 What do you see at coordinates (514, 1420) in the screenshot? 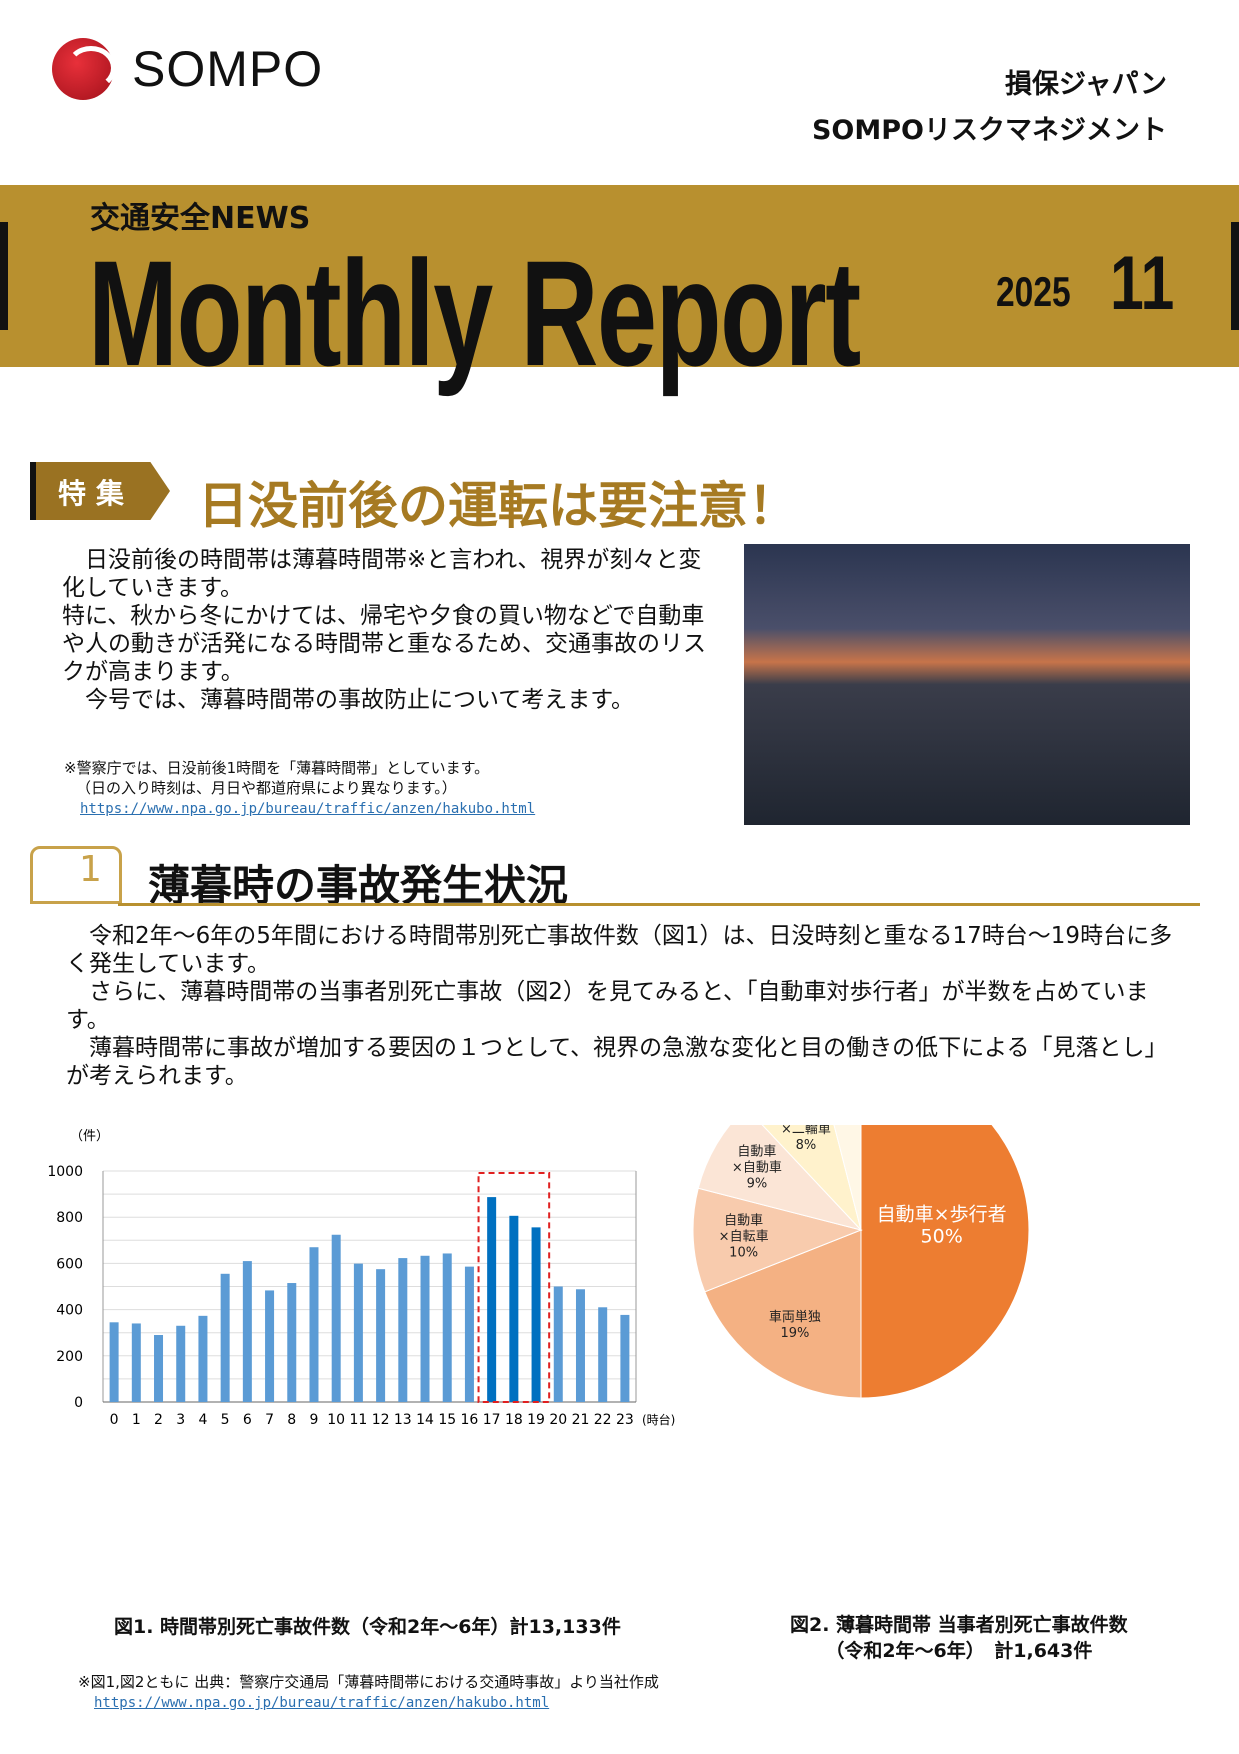
I see `x-tick-label: 18` at bounding box center [514, 1420].